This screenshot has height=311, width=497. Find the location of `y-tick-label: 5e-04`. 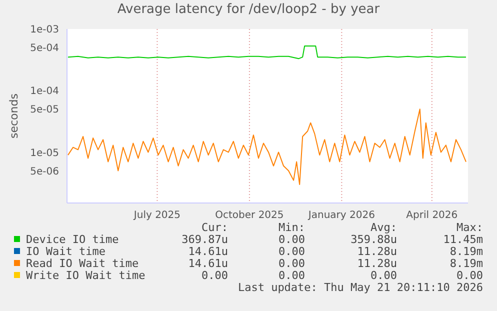

y-tick-label: 5e-04 is located at coordinates (44, 48).